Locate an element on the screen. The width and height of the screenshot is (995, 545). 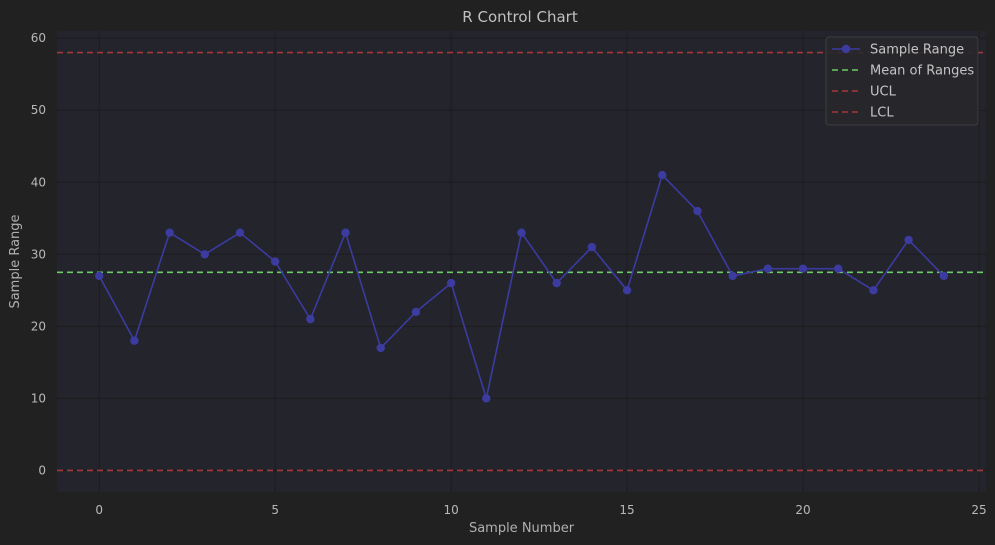
x-axis-label: Sample Number is located at coordinates (522, 528).